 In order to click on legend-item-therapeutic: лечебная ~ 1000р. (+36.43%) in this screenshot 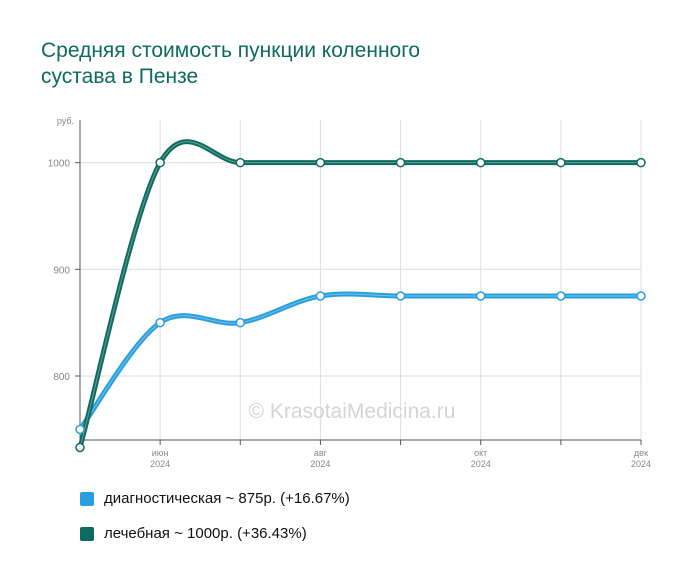, I will do `click(193, 533)`.